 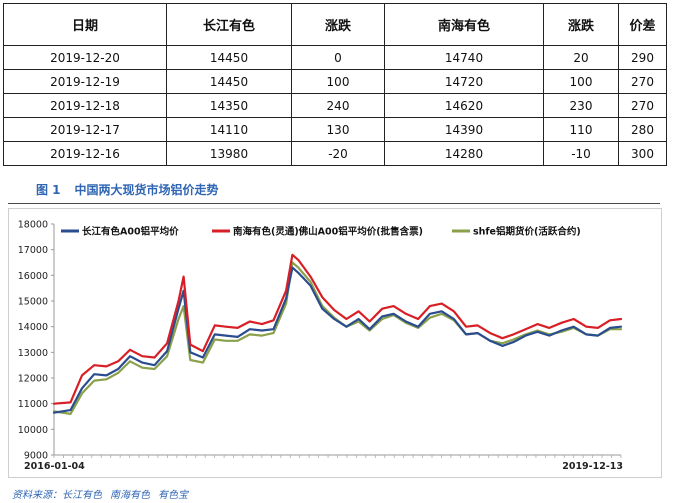 I want to click on legend-label: 长江有色A00铝平均价, so click(x=130, y=232).